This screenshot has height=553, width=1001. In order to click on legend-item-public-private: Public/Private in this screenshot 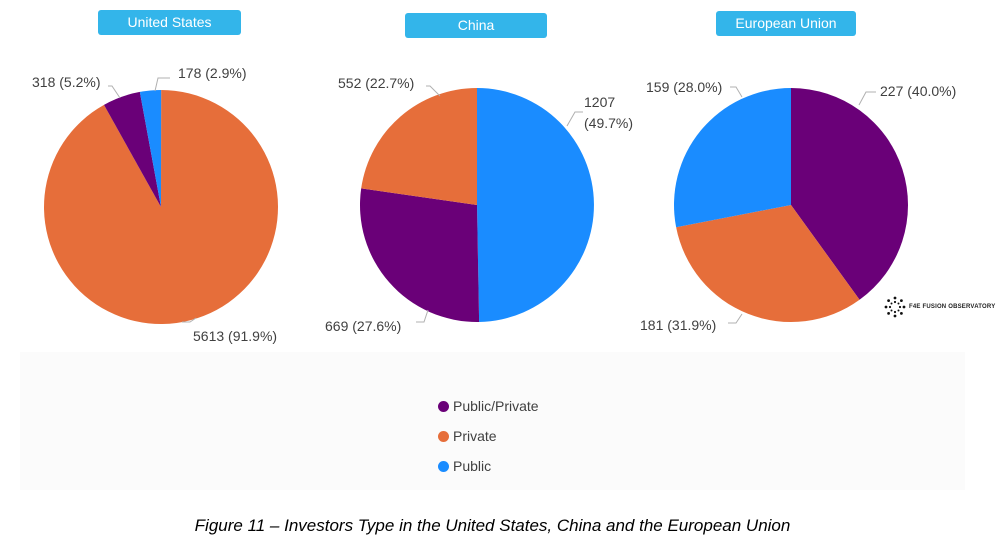, I will do `click(488, 406)`.